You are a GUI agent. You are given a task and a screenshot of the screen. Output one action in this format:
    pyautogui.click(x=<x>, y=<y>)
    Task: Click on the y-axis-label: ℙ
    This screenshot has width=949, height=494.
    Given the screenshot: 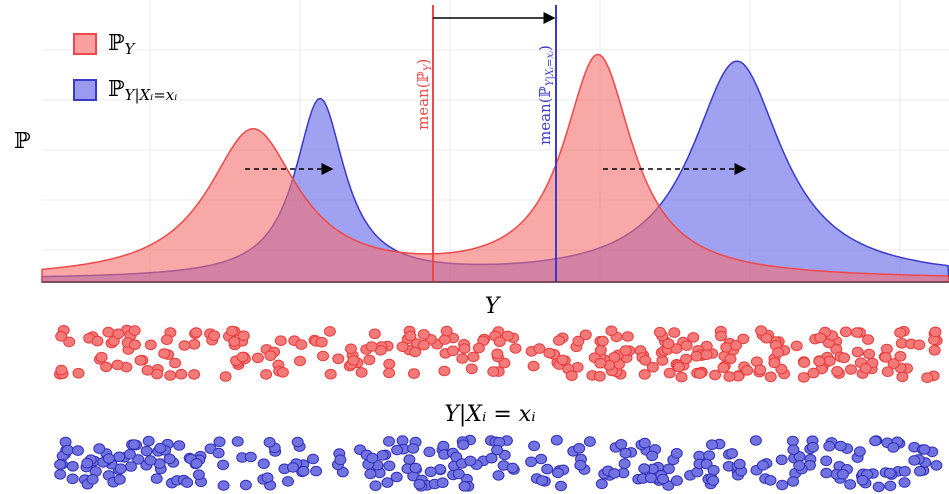 What is the action you would take?
    pyautogui.click(x=22, y=141)
    